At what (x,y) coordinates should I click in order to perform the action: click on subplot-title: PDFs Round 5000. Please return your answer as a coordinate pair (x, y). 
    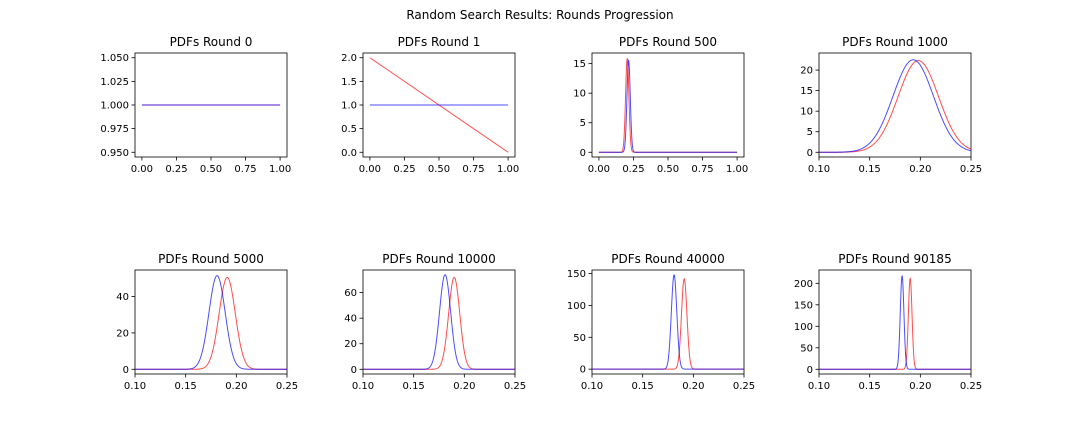
    Looking at the image, I should click on (211, 259).